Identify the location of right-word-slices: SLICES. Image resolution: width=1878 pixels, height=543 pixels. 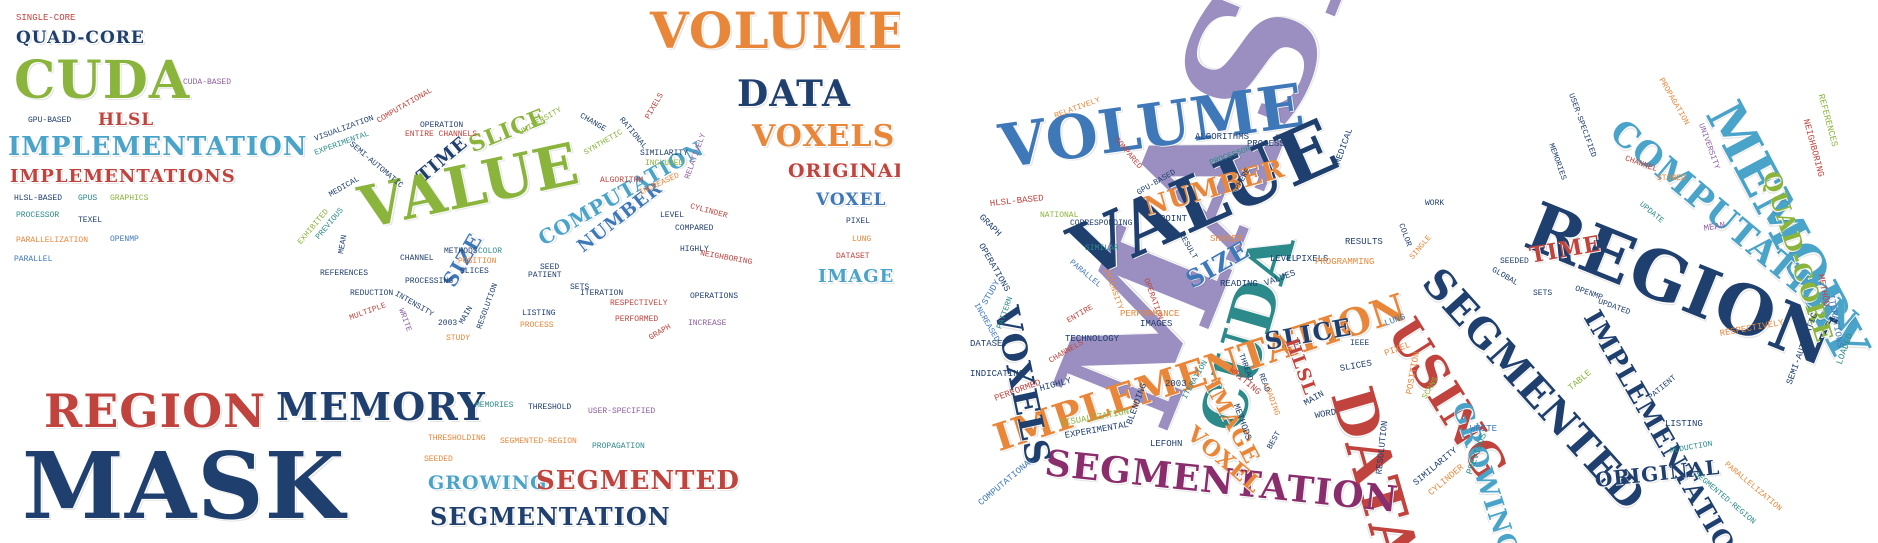
(1356, 366).